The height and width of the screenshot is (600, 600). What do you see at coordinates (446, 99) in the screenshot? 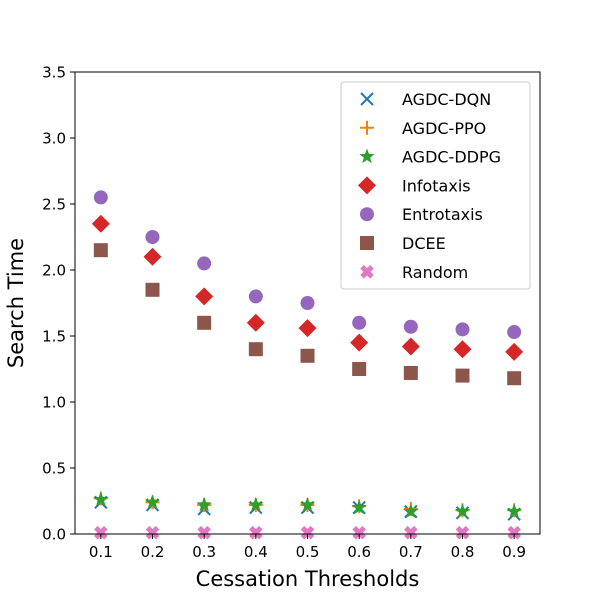
I see `legend-label: AGDC-DQN` at bounding box center [446, 99].